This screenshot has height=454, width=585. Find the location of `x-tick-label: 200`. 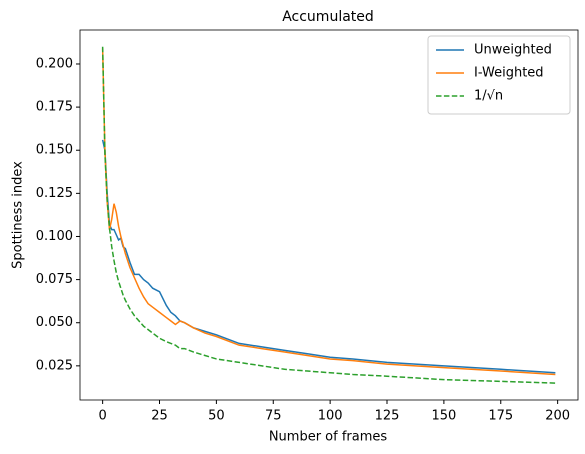

x-tick-label: 200 is located at coordinates (557, 416).